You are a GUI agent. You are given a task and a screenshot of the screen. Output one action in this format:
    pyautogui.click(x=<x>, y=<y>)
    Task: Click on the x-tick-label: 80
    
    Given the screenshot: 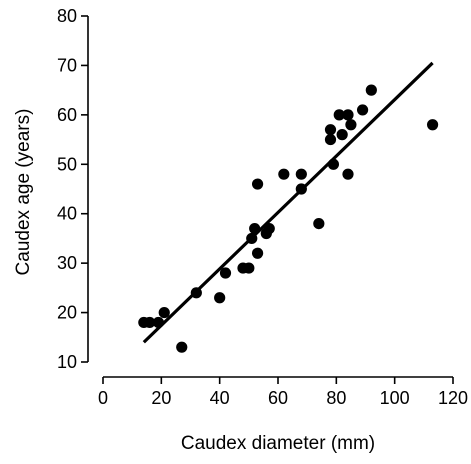 What is the action you would take?
    pyautogui.click(x=336, y=398)
    